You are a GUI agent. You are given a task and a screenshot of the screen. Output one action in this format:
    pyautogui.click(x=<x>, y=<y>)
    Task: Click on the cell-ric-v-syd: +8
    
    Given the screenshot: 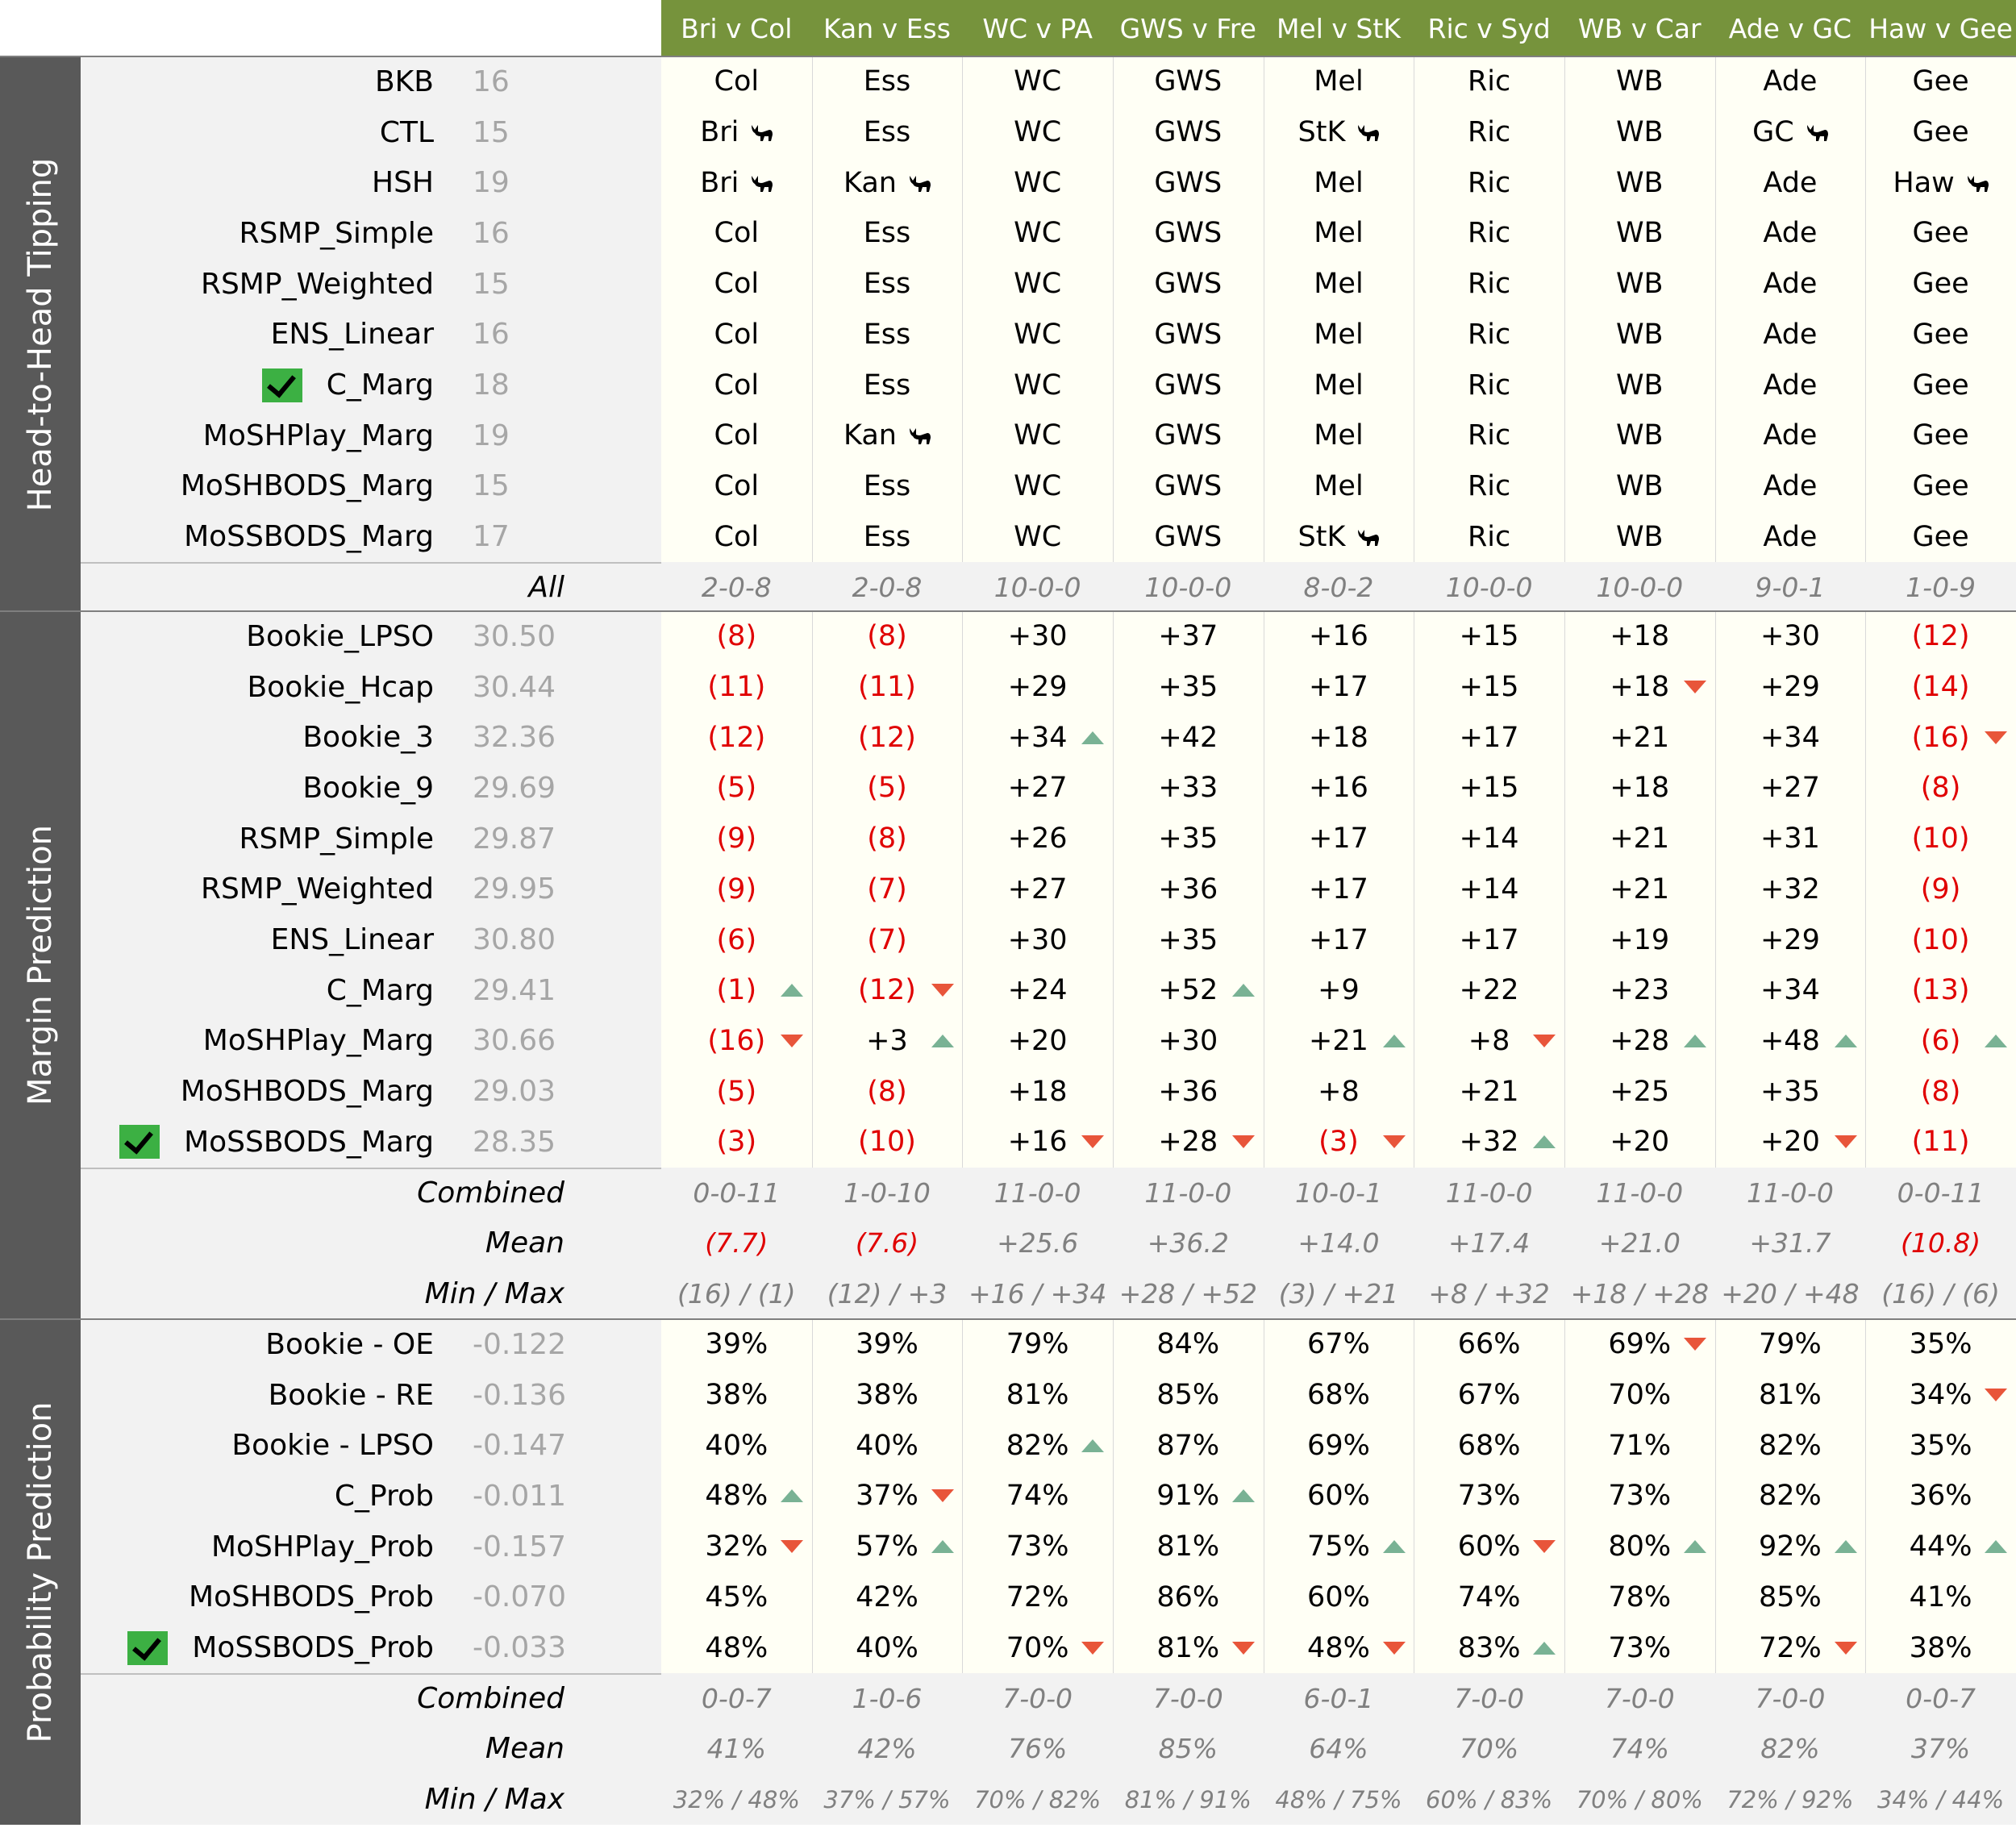 What is the action you would take?
    pyautogui.click(x=1489, y=1041)
    